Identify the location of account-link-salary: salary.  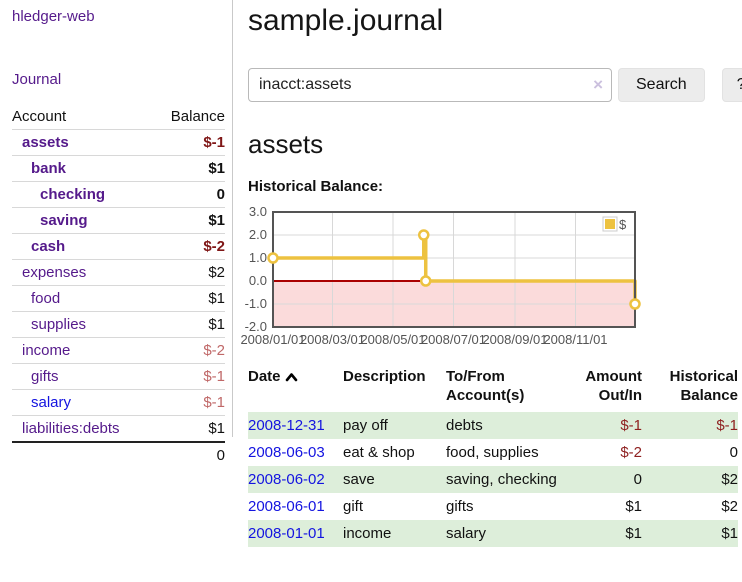
(51, 402).